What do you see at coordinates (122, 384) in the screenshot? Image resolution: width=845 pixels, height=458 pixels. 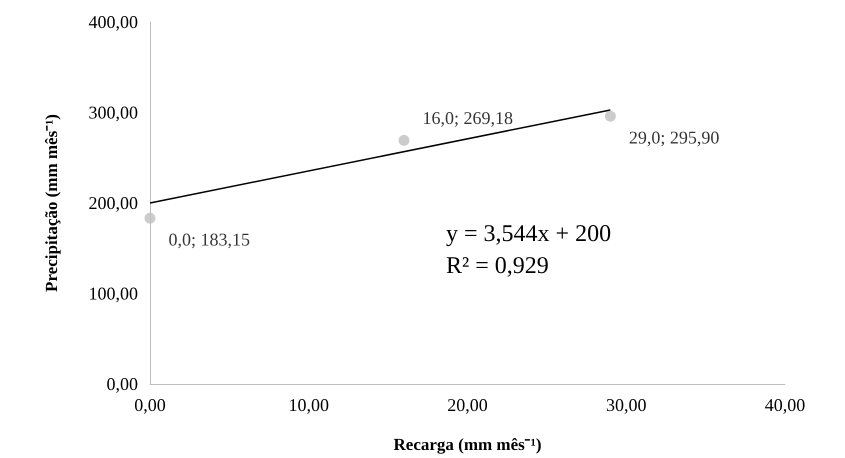 I see `y-tick-label: 0,00` at bounding box center [122, 384].